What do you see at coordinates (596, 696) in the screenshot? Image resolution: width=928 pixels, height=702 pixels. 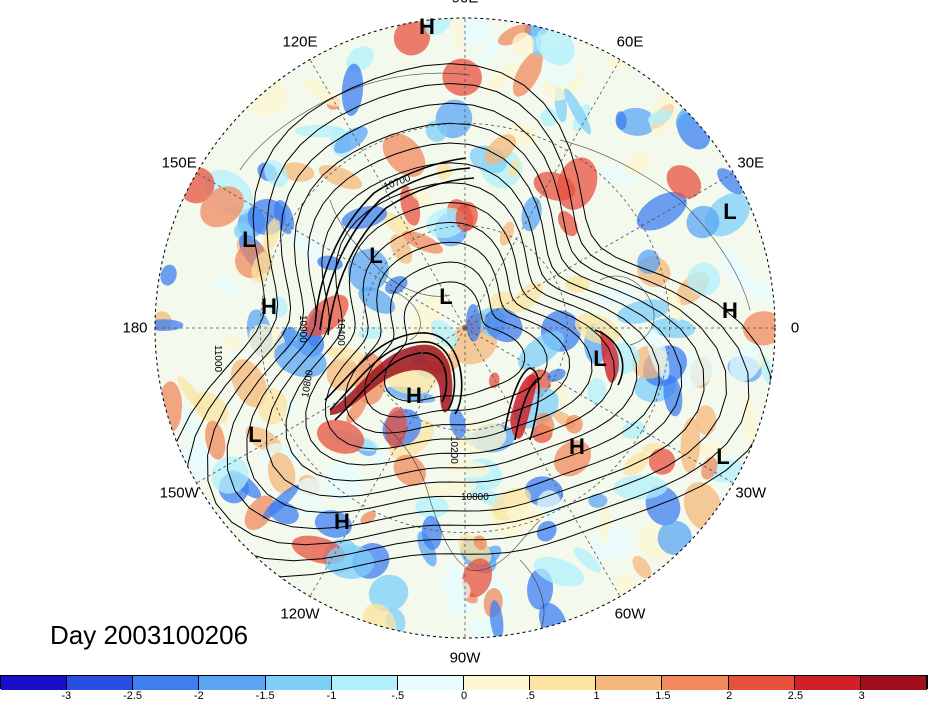 I see `colorbar-tick-label: 1` at bounding box center [596, 696].